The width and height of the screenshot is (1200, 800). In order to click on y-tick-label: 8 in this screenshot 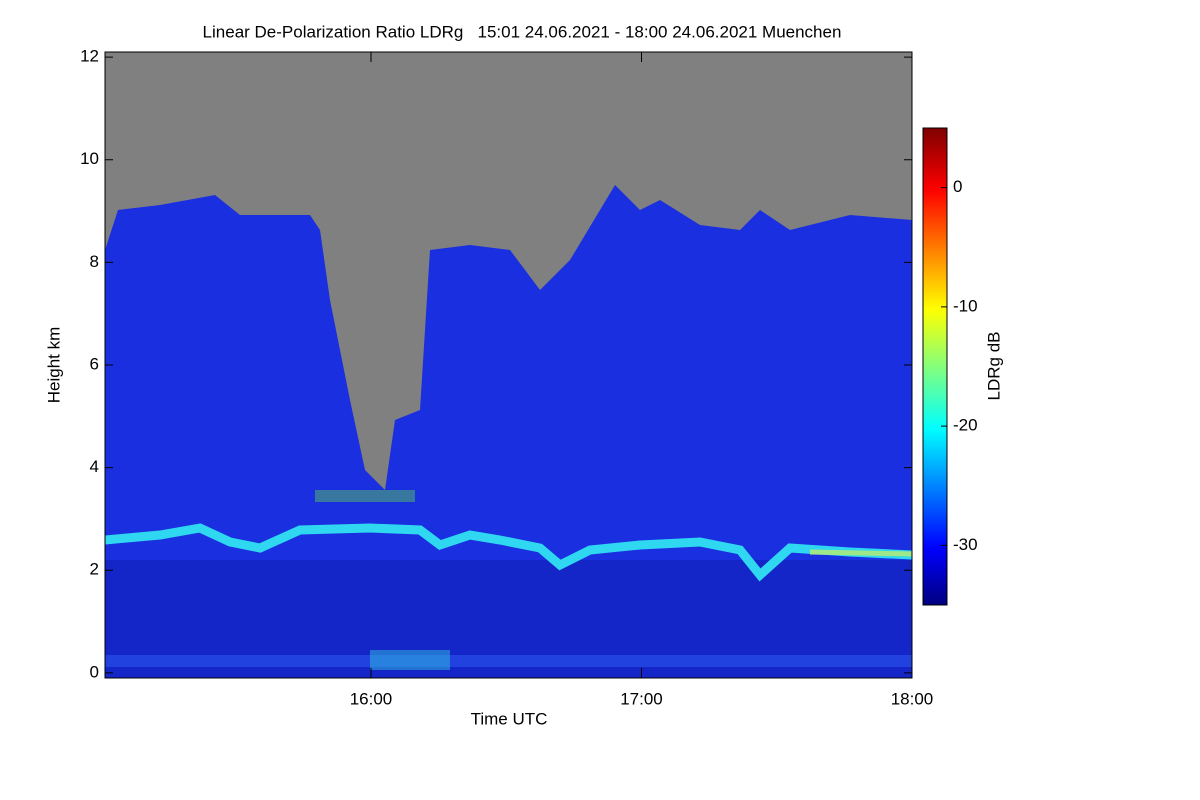, I will do `click(94, 261)`.